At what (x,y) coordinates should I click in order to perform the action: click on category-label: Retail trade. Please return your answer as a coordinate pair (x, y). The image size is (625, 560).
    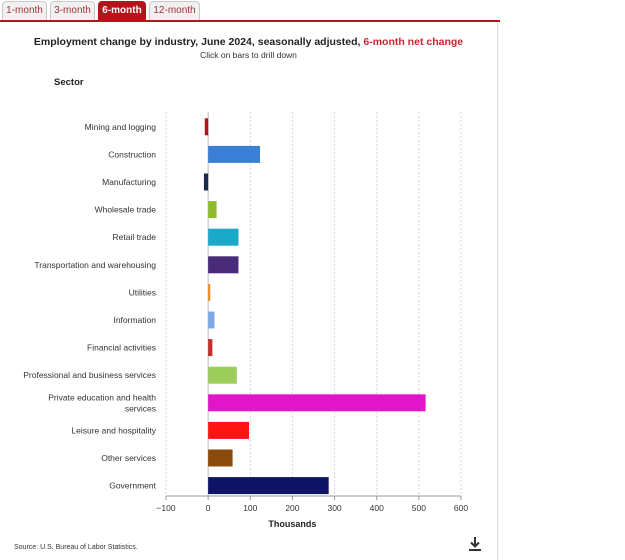
    Looking at the image, I should click on (135, 237).